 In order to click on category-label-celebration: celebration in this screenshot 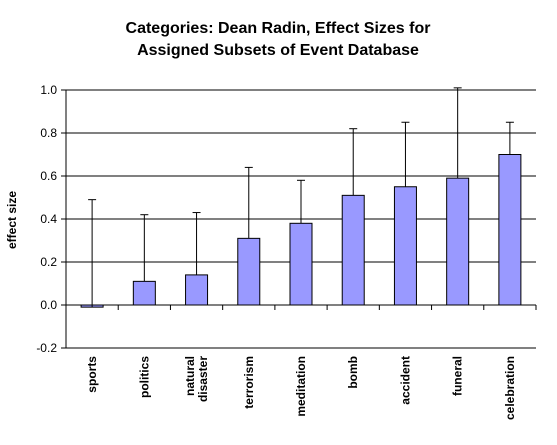, I will do `click(510, 388)`.